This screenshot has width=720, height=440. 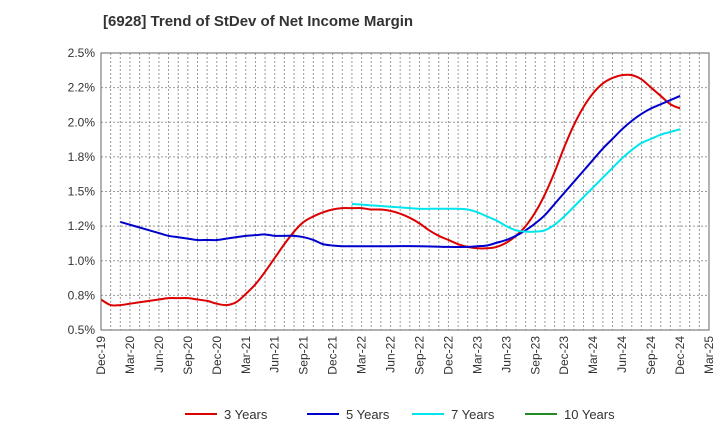 I want to click on x-tick-label: Jun-23, so click(x=506, y=354).